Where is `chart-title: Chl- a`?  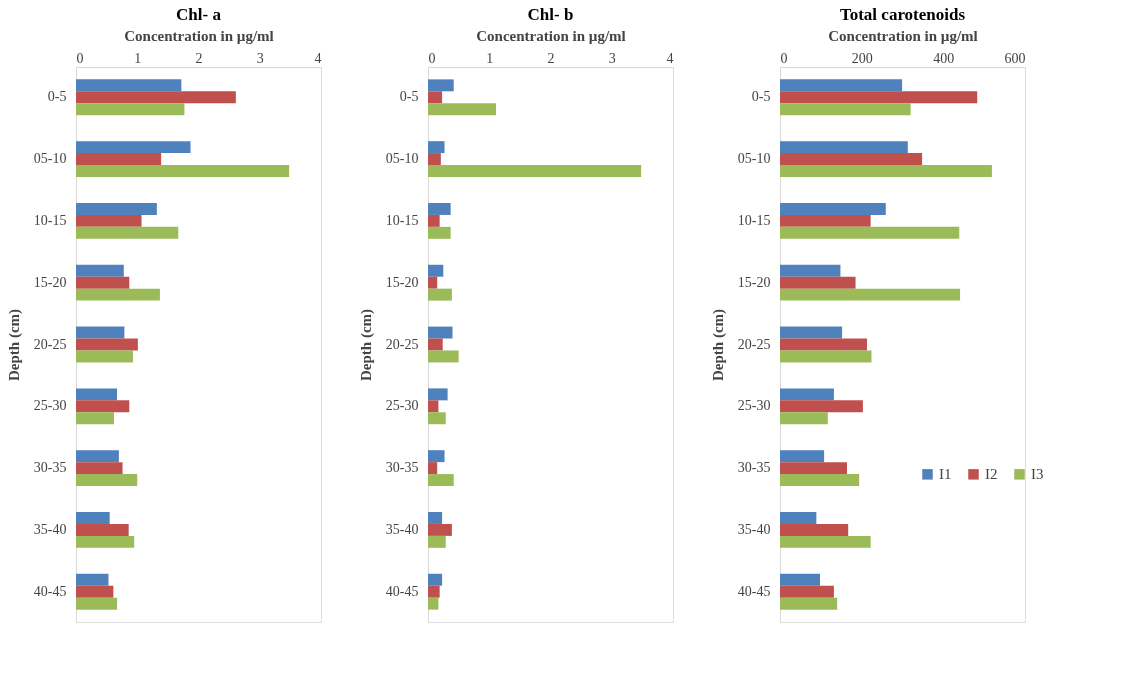
chart-title: Chl- a is located at coordinates (199, 14).